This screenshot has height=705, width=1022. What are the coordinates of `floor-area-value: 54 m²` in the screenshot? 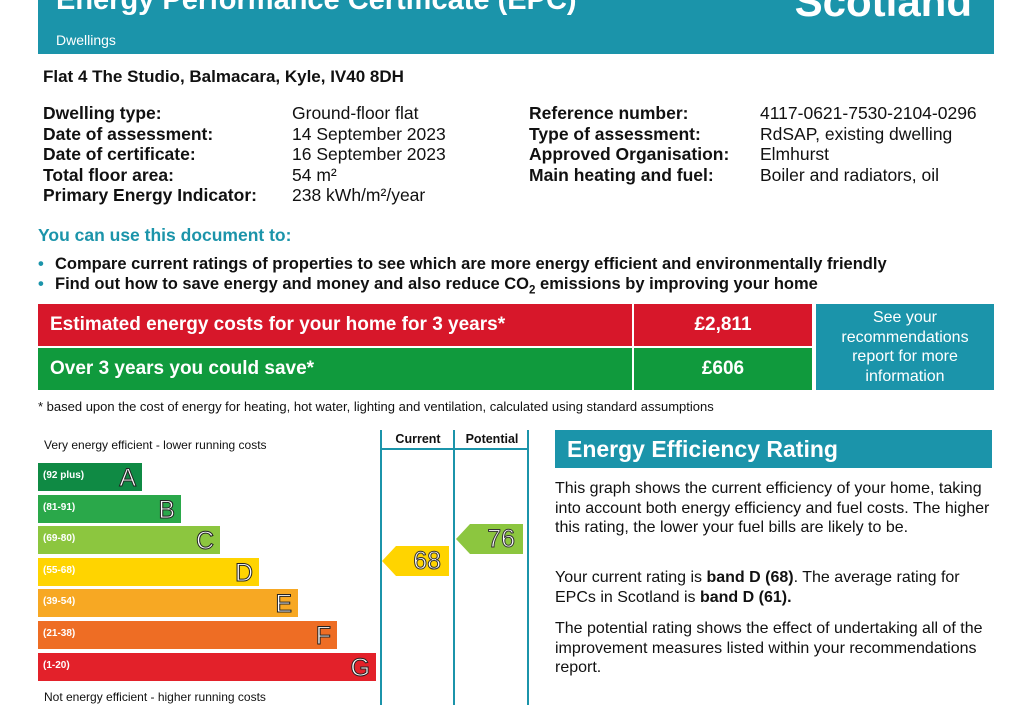 It's located at (314, 175).